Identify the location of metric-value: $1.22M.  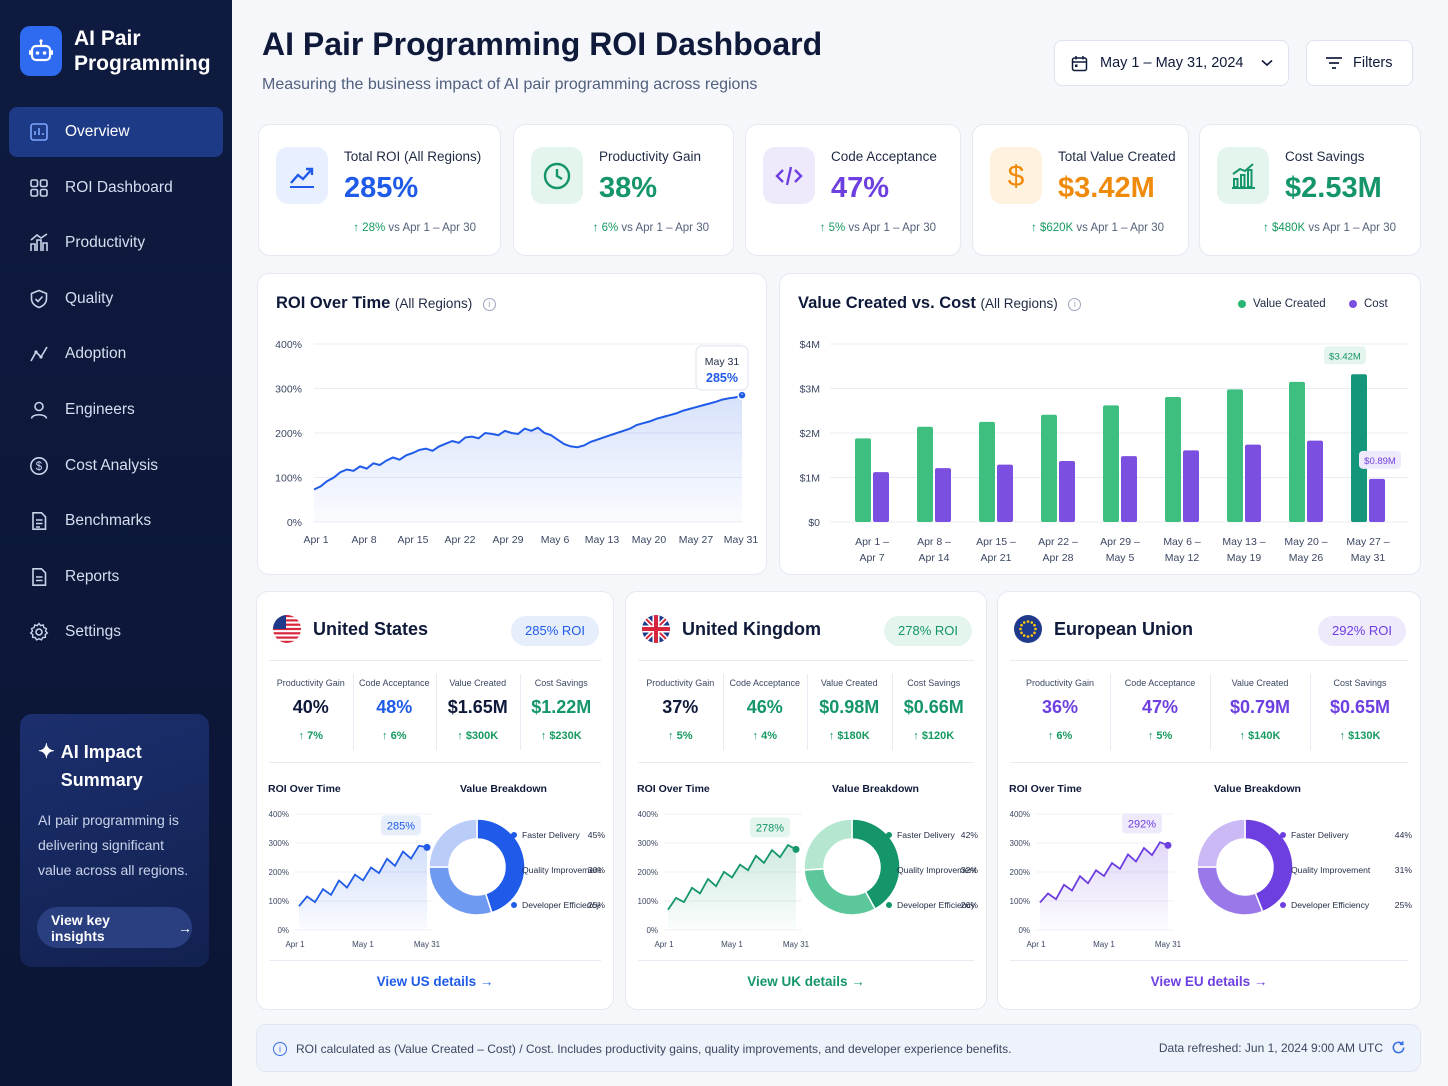
(561, 707).